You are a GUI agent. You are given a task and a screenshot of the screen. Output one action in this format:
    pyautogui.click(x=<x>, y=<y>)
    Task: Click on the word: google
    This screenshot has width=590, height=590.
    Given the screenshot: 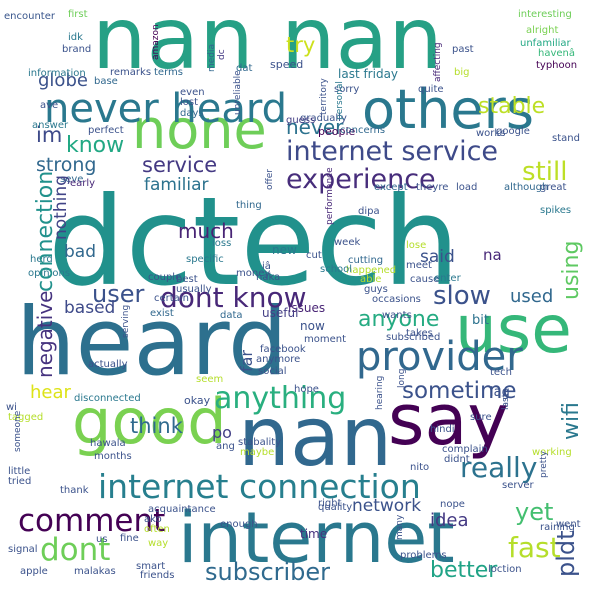 What is the action you would take?
    pyautogui.click(x=513, y=131)
    